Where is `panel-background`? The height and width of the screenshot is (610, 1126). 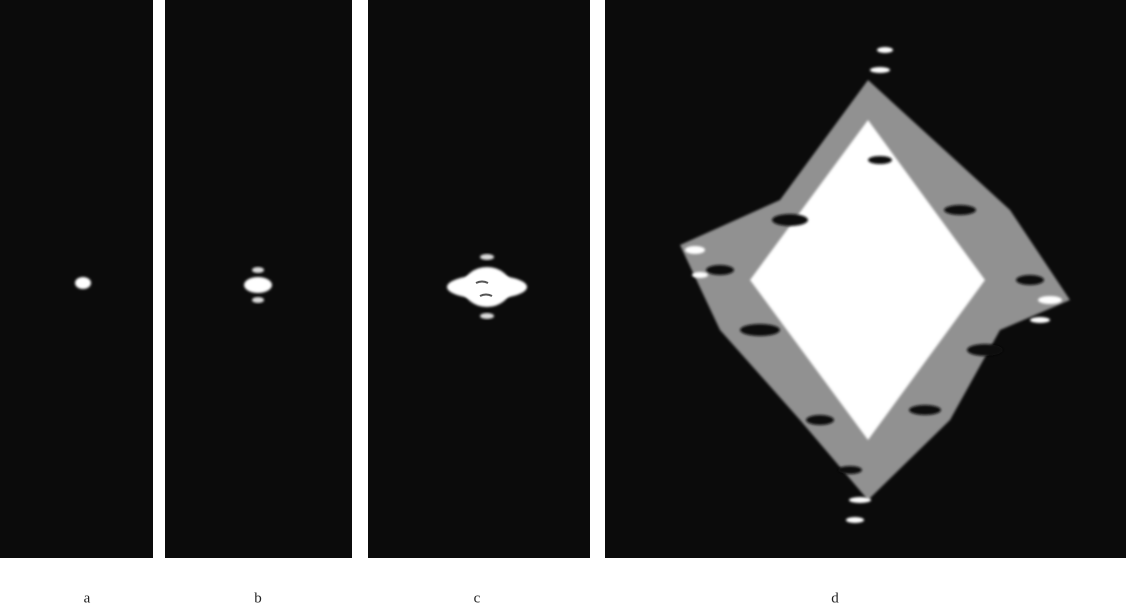 panel-background is located at coordinates (76, 279).